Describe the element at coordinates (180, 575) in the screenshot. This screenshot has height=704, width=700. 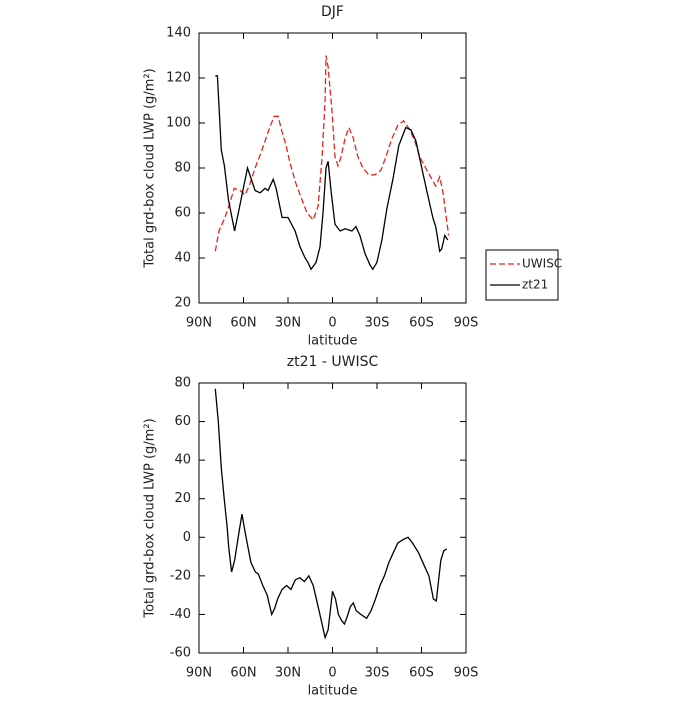
I see `y-tick-label: -20` at that location.